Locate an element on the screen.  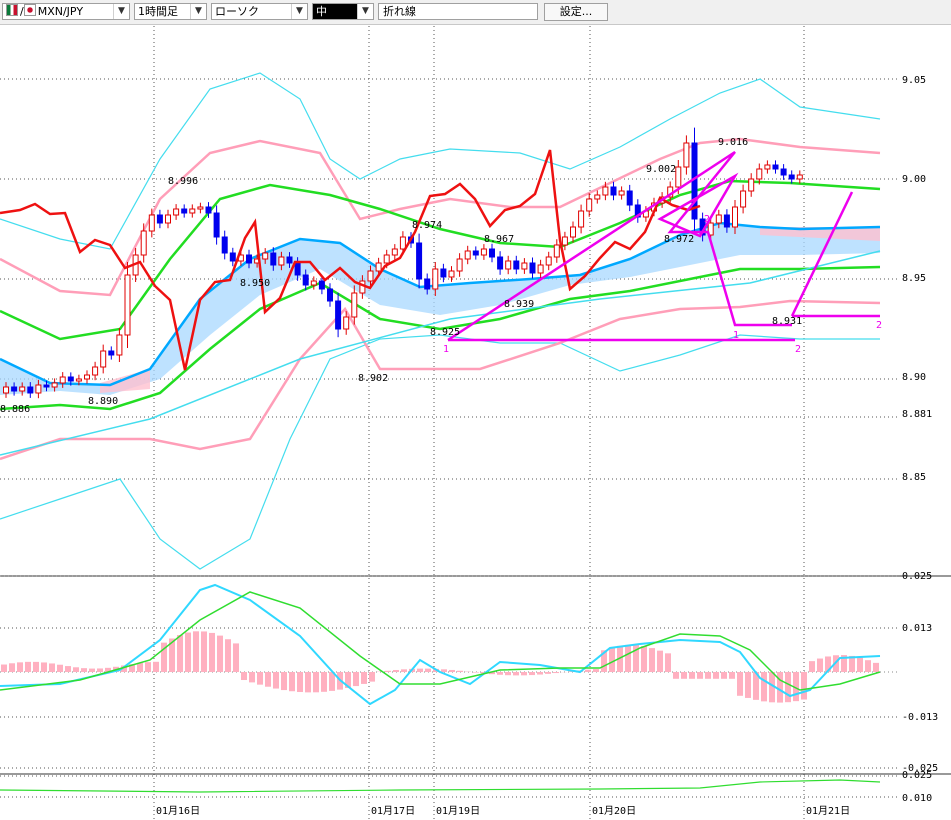
chart-style-select: ローソク ▼ is located at coordinates (259, 11).